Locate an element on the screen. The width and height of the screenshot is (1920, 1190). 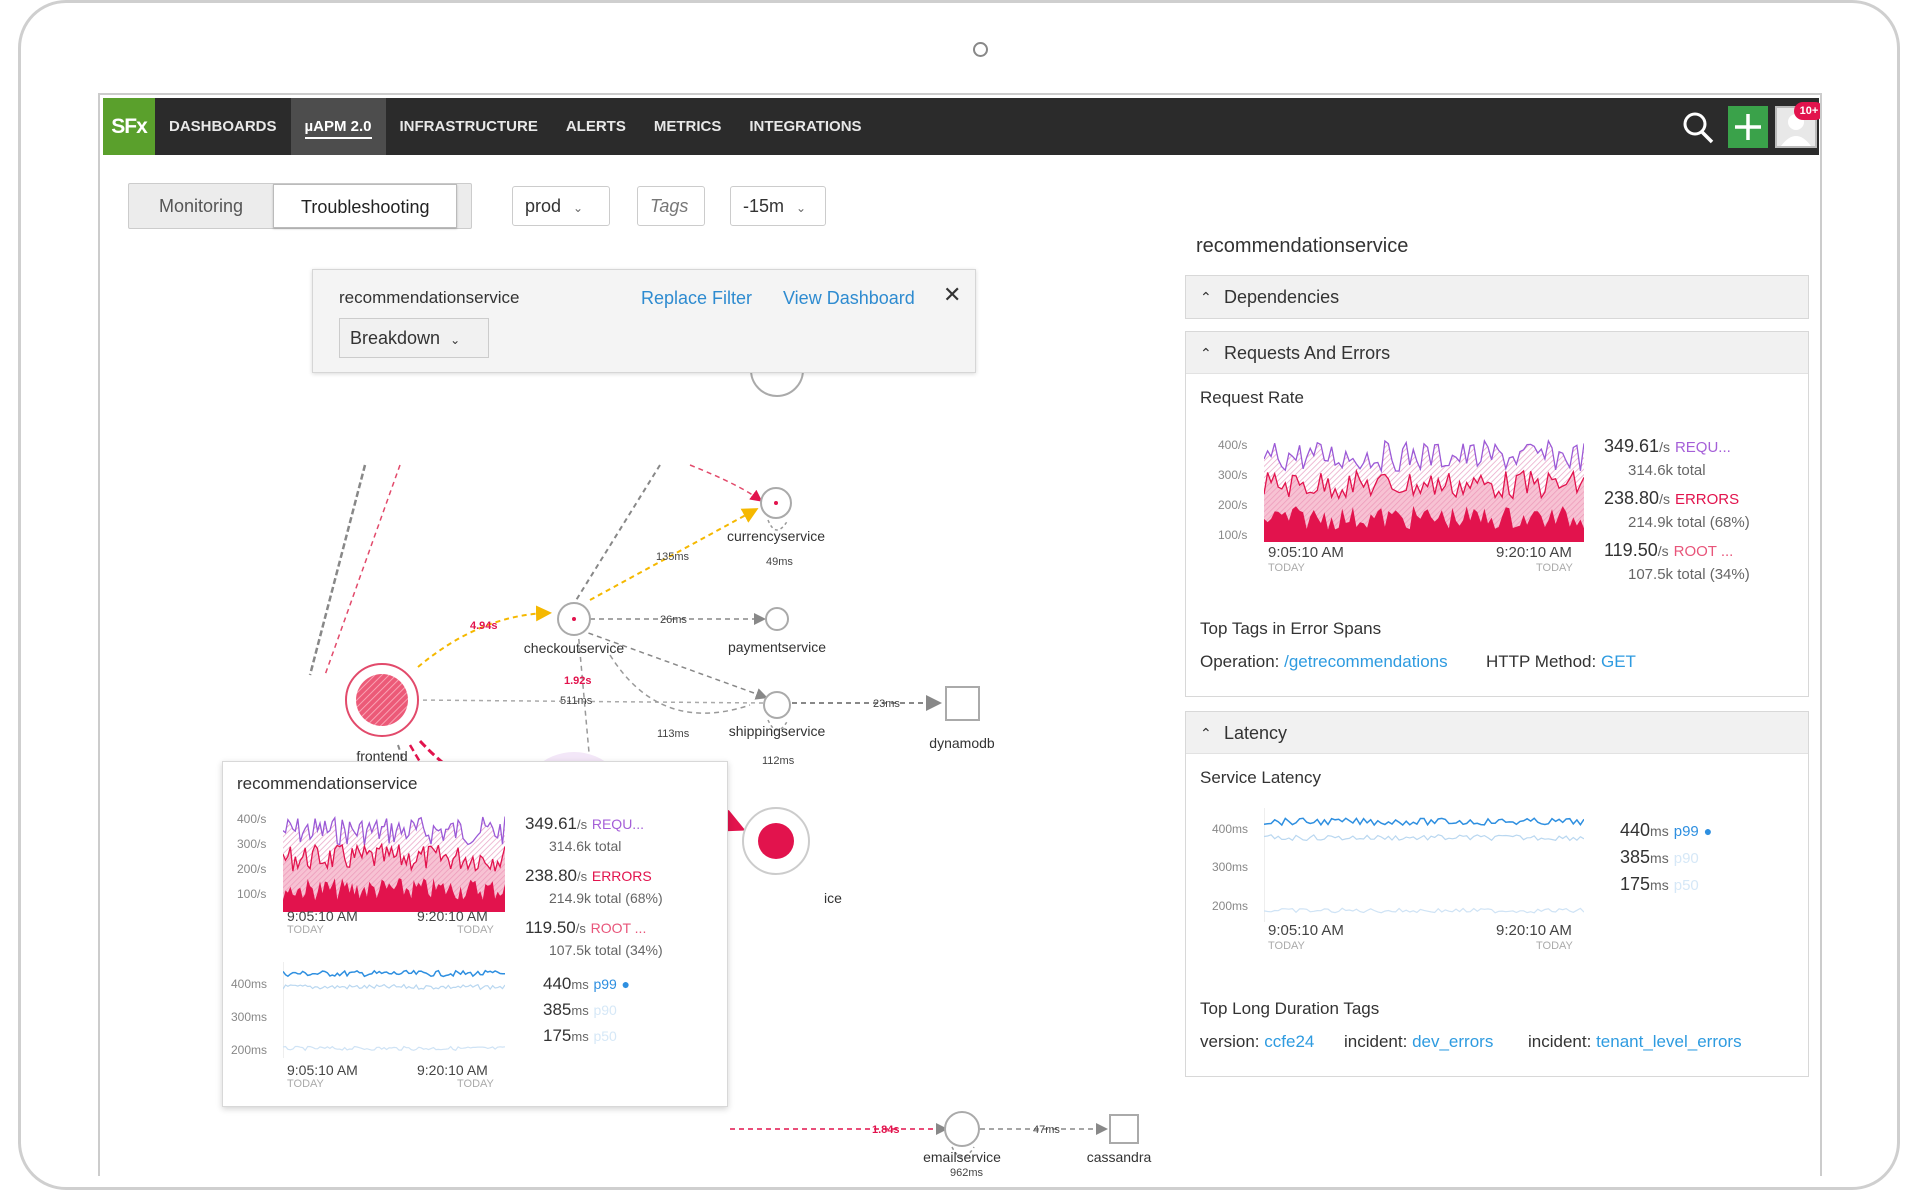
lat-day-end: TODAY is located at coordinates (1554, 946).